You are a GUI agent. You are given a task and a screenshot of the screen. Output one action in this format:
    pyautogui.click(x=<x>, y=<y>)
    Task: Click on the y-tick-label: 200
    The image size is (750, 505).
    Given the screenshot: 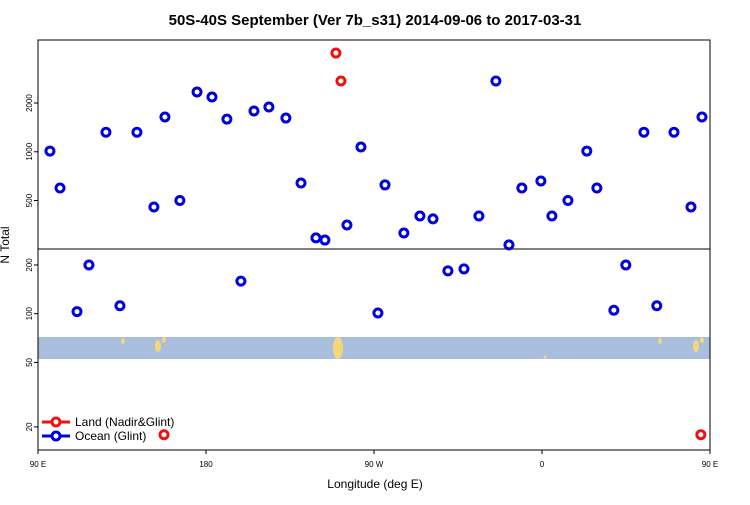 What is the action you would take?
    pyautogui.click(x=29, y=265)
    